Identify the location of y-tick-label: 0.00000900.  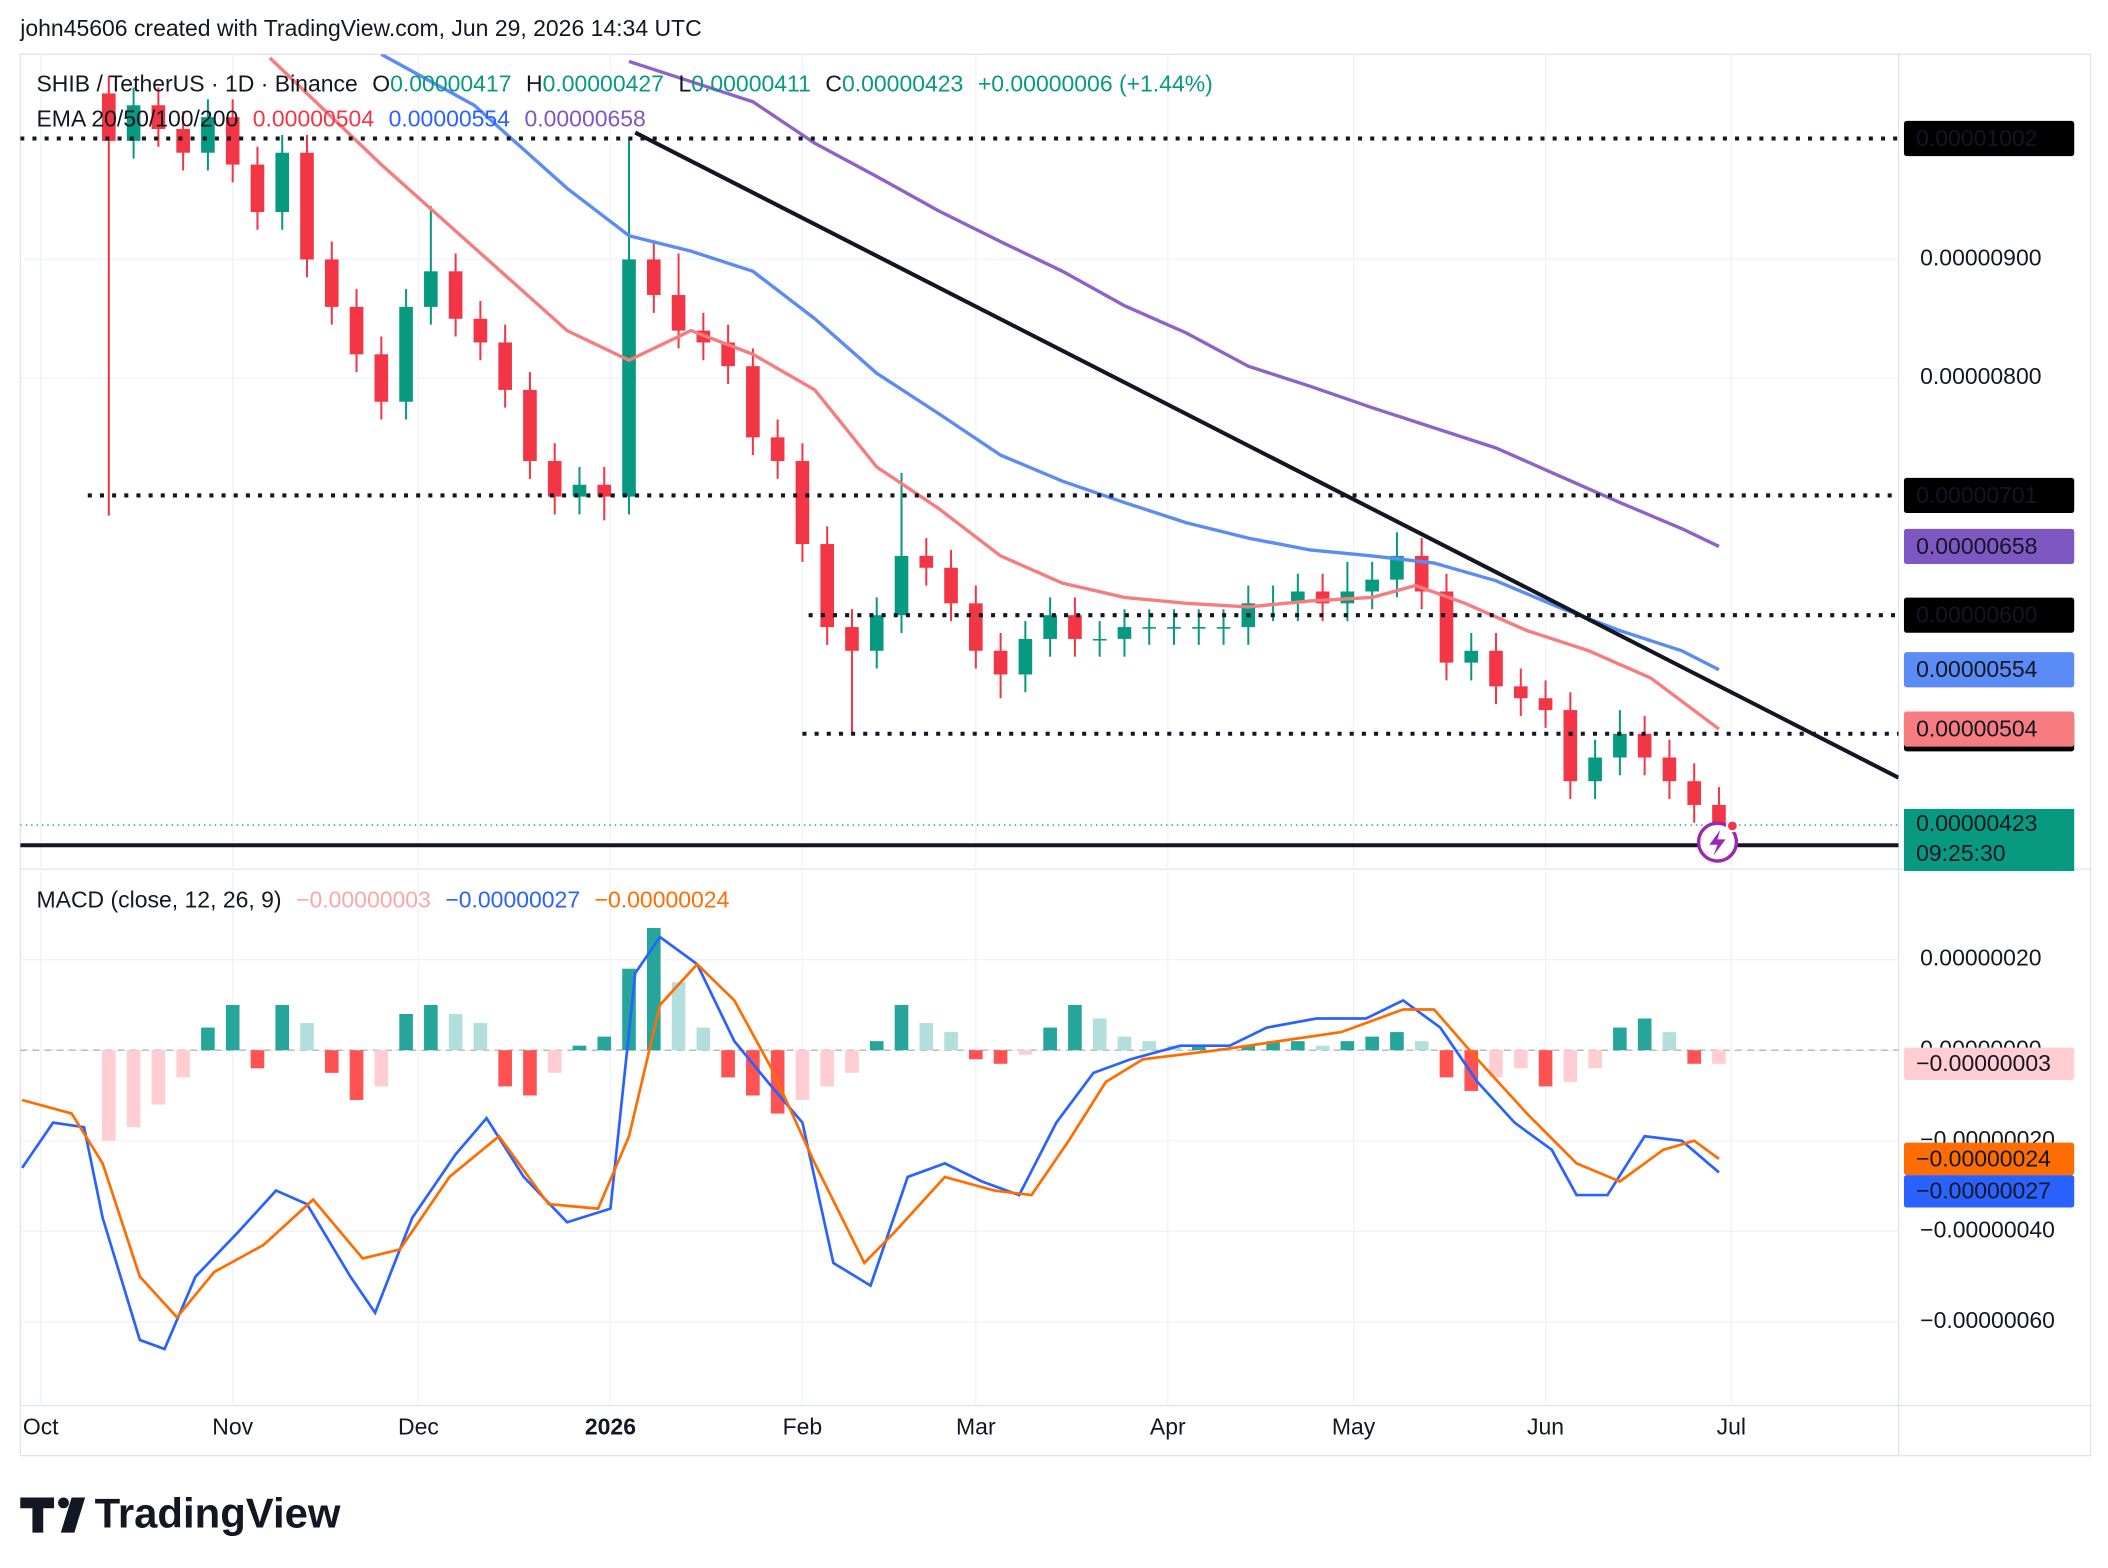
(1980, 258).